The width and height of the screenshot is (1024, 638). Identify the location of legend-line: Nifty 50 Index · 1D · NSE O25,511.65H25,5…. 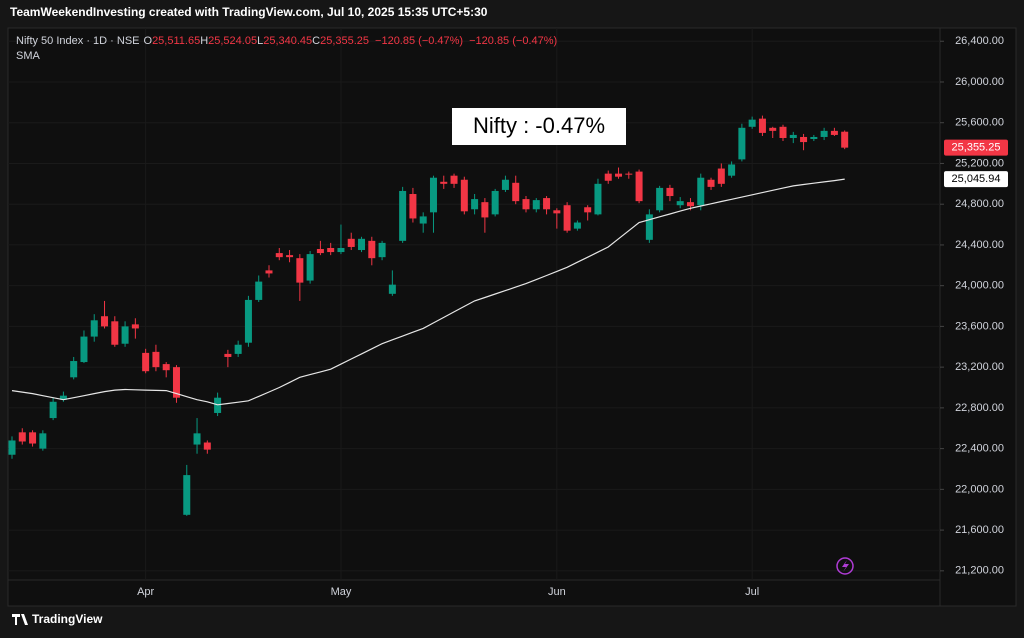
(286, 41).